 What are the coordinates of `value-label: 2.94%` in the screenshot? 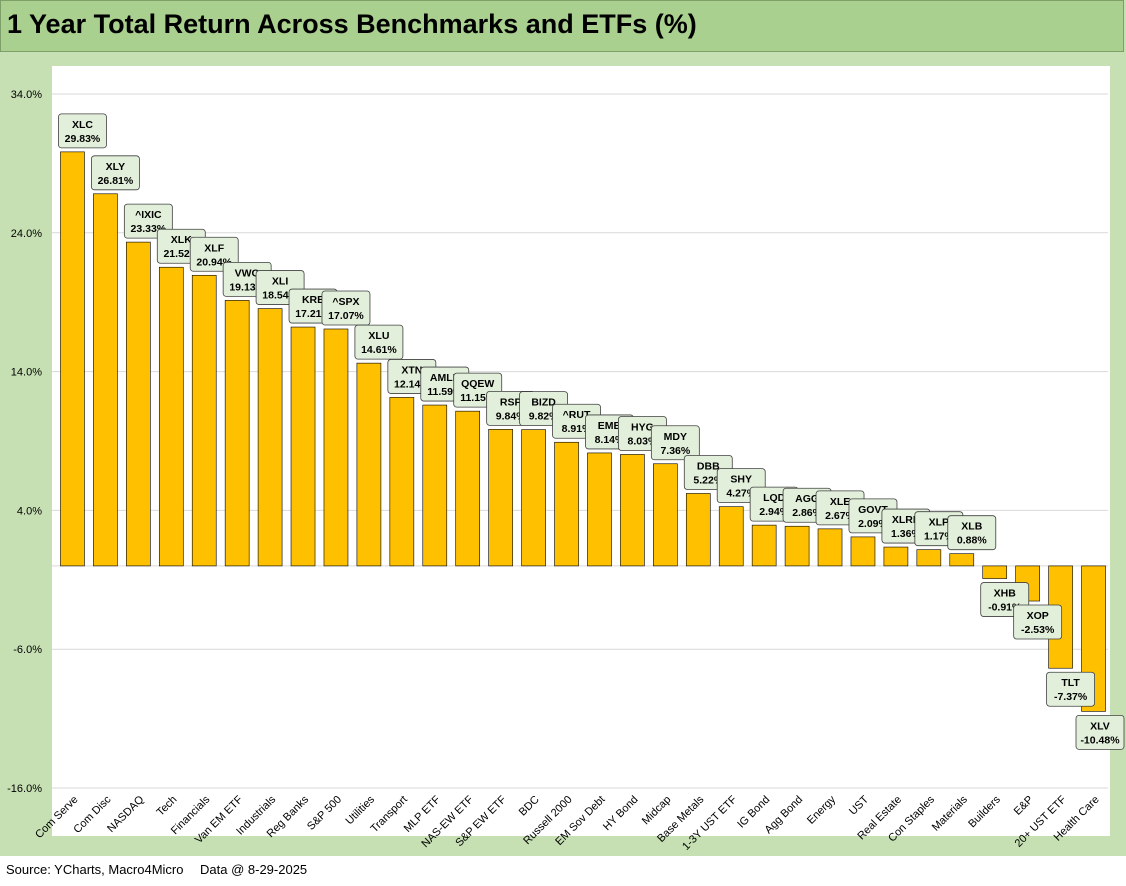 It's located at (774, 512).